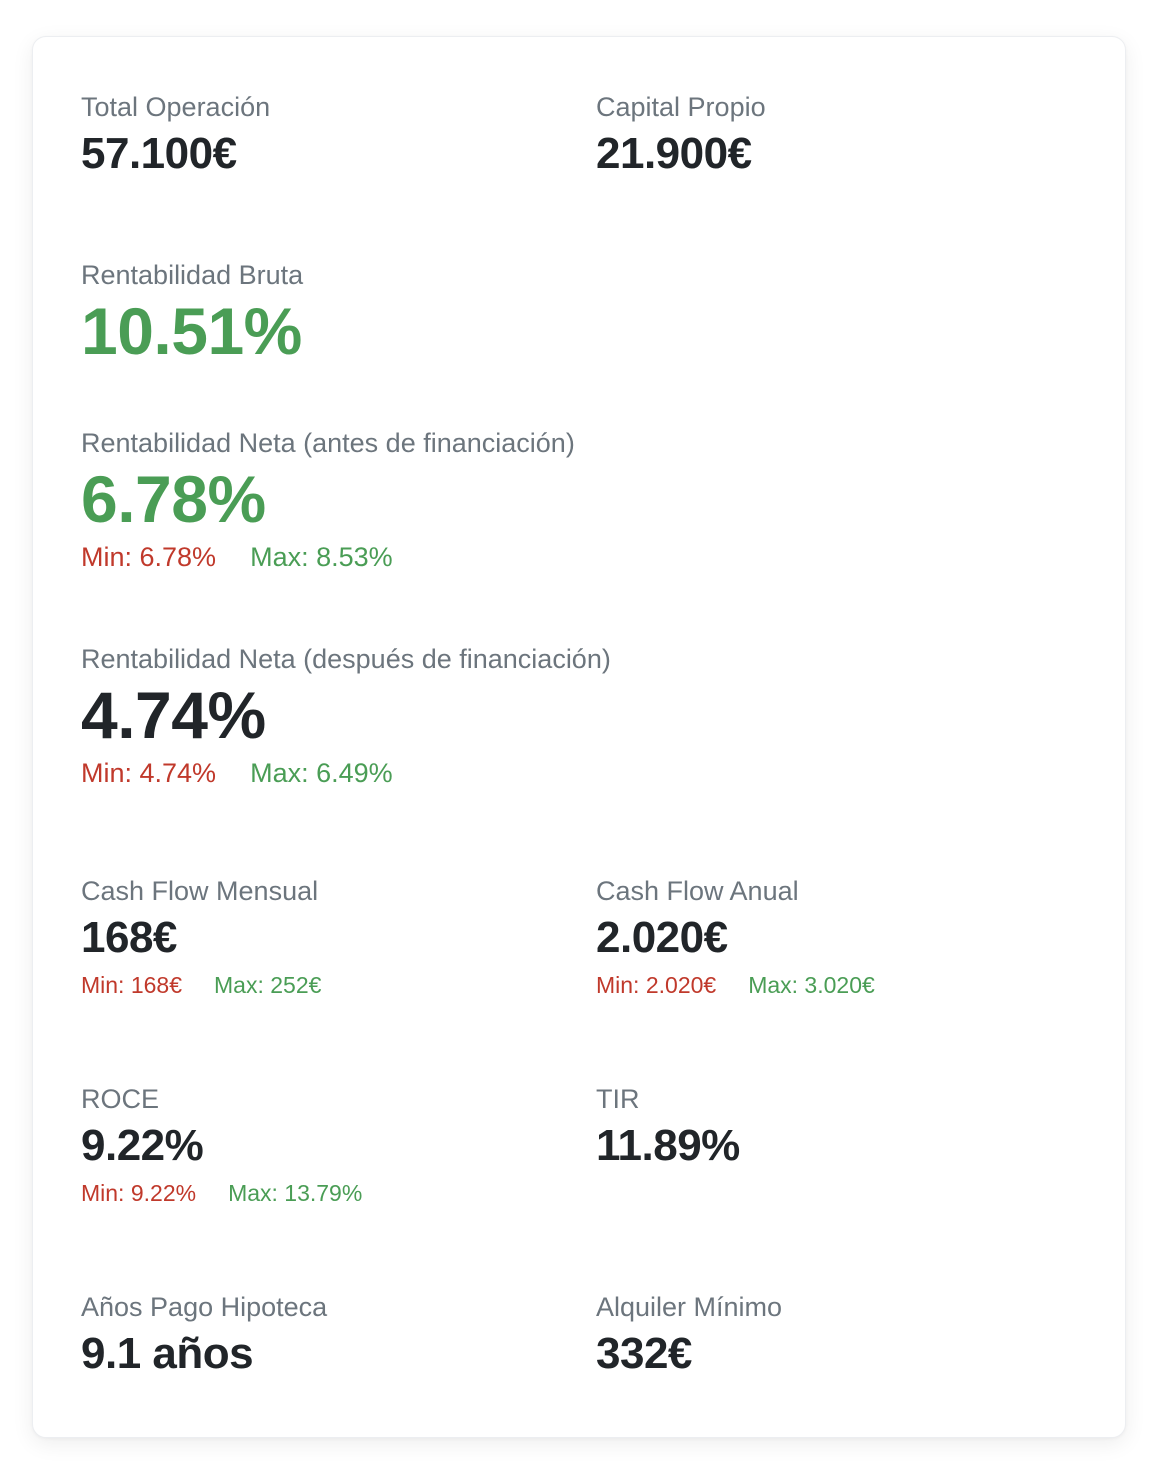 The height and width of the screenshot is (1476, 1166). What do you see at coordinates (192, 275) in the screenshot?
I see `metric-label: Rentabilidad Bruta` at bounding box center [192, 275].